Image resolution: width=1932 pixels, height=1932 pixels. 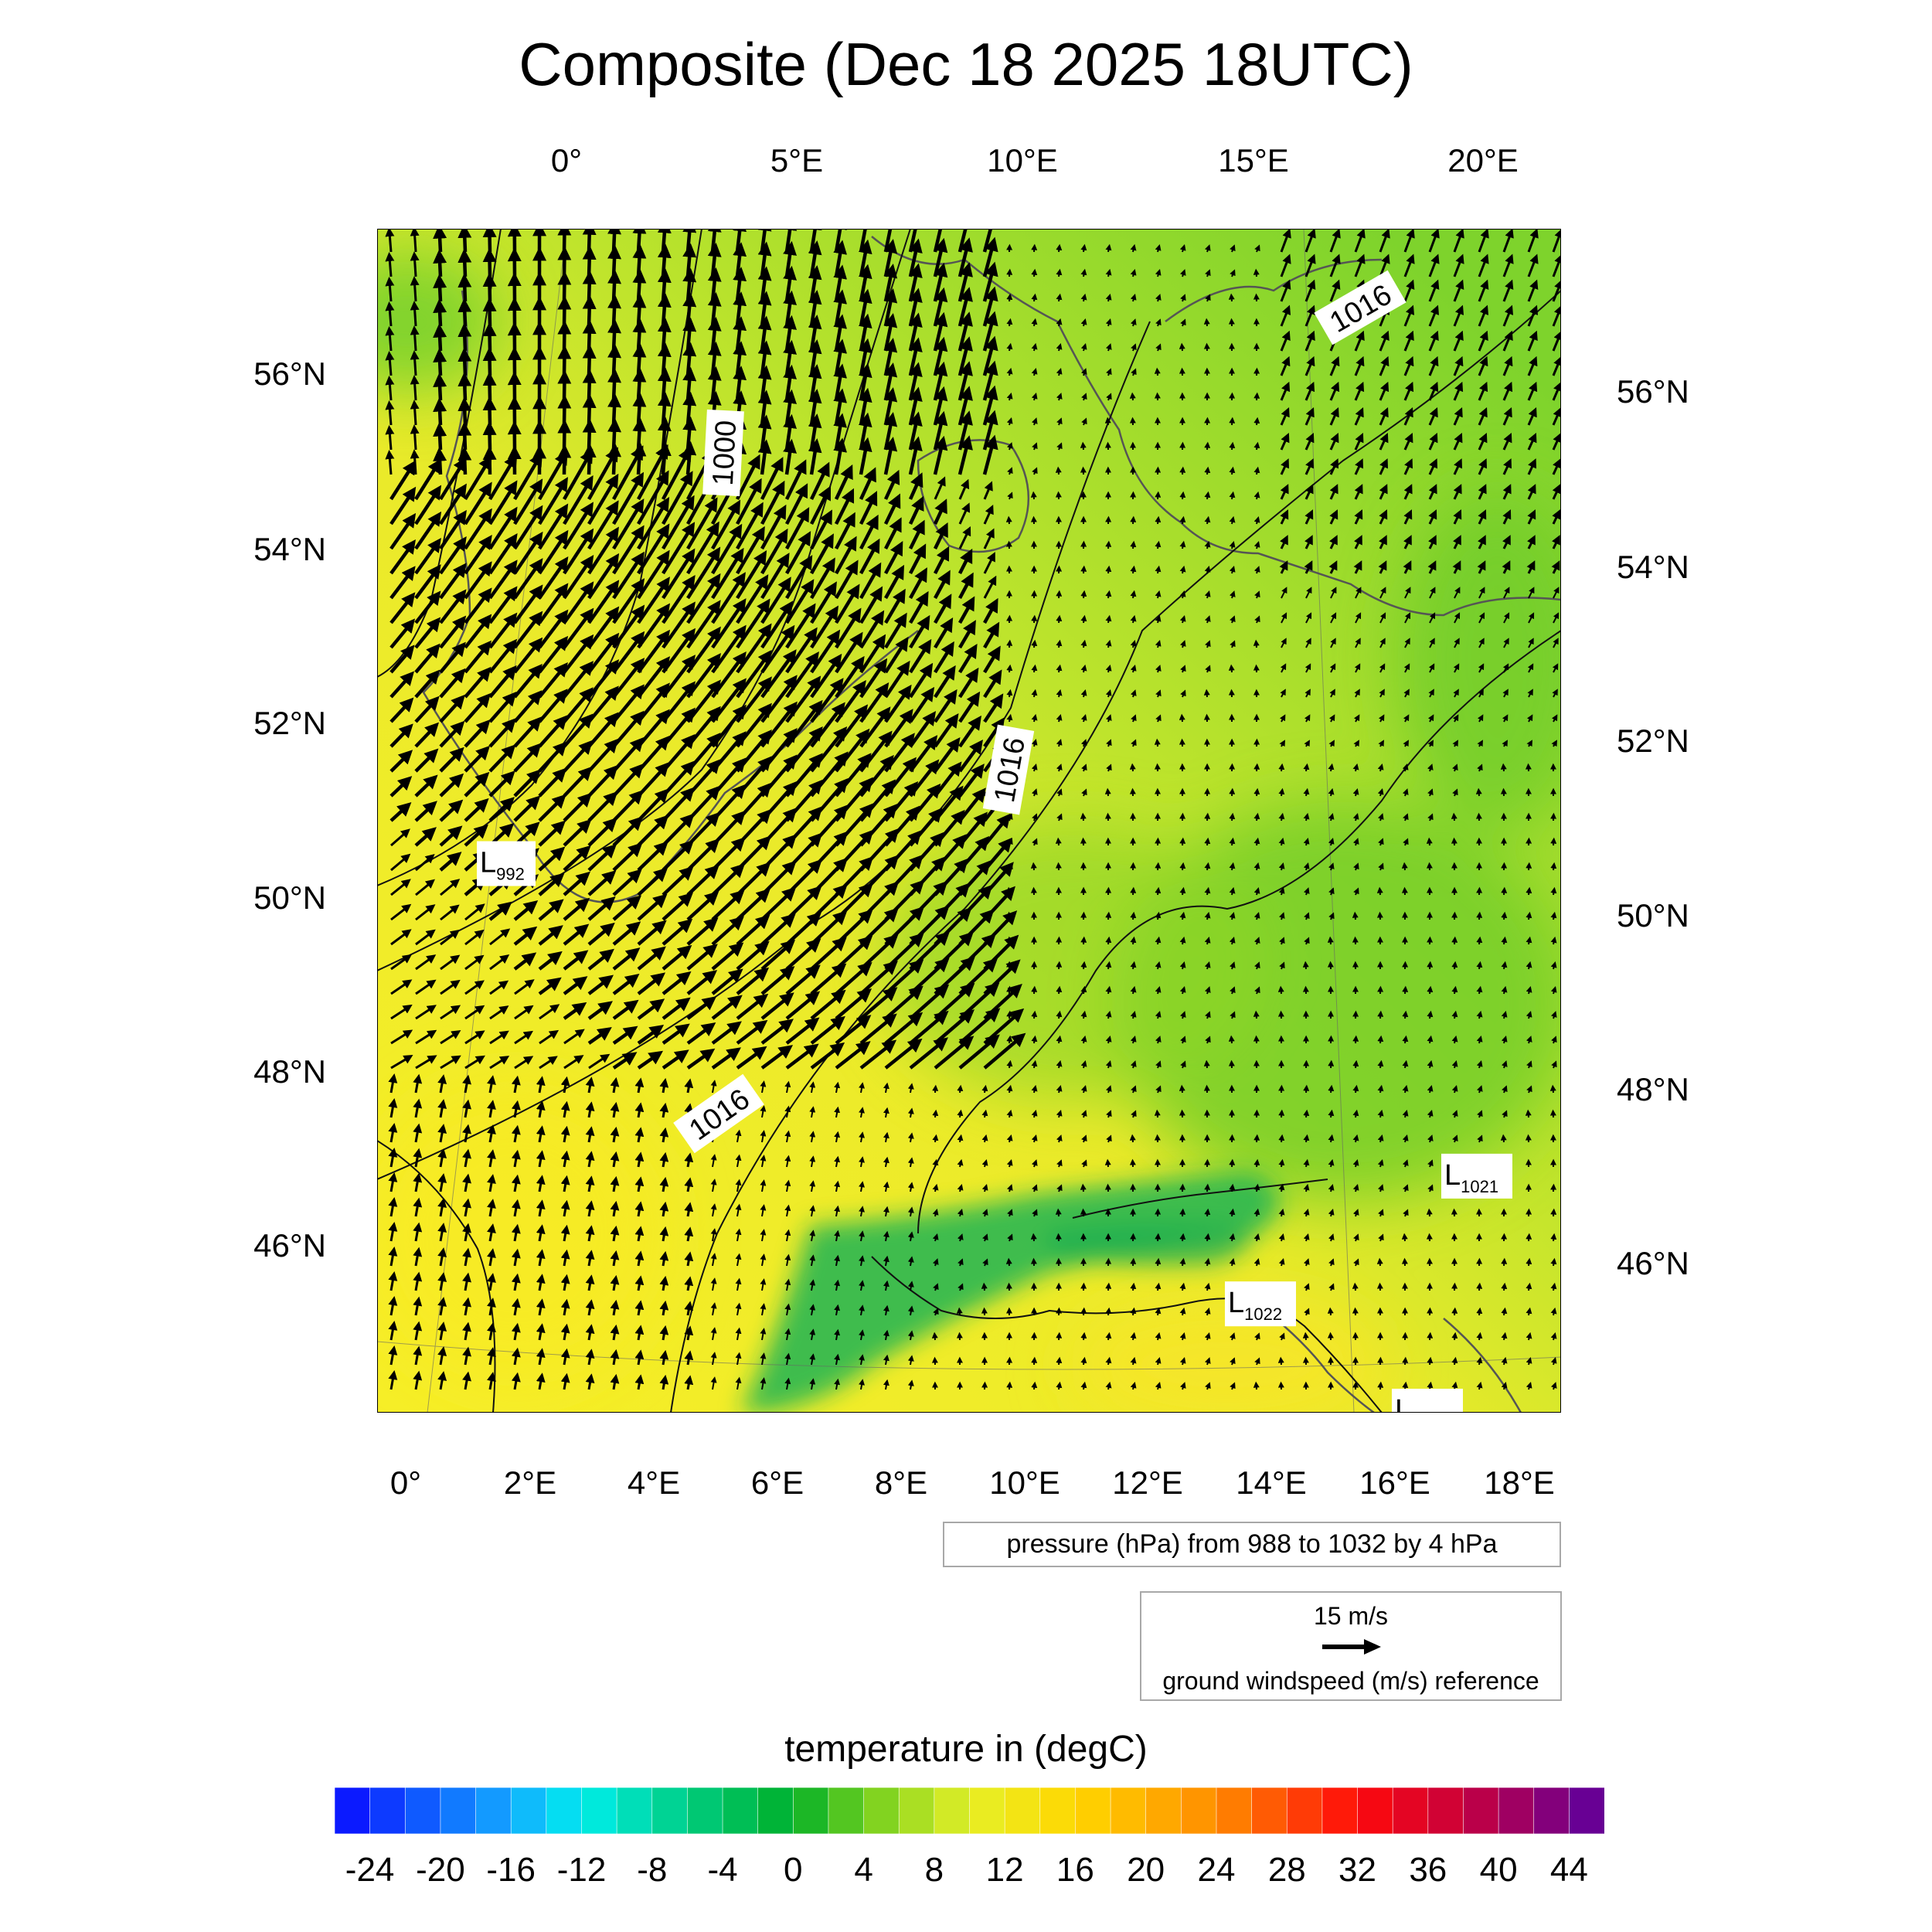 I want to click on chart-title: Composite (Dec 18 2025 18UTC), so click(x=966, y=64).